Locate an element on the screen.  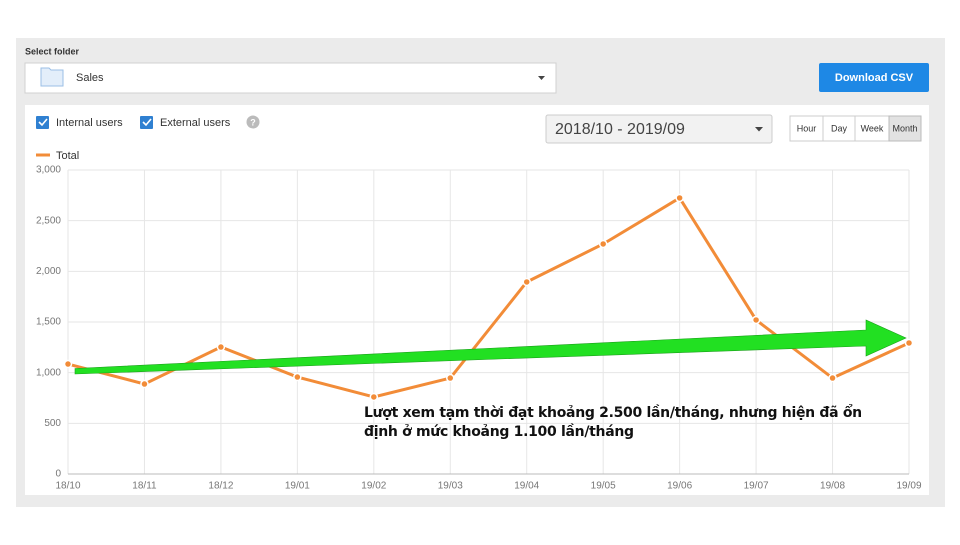
granularity-label: Day is located at coordinates (839, 128).